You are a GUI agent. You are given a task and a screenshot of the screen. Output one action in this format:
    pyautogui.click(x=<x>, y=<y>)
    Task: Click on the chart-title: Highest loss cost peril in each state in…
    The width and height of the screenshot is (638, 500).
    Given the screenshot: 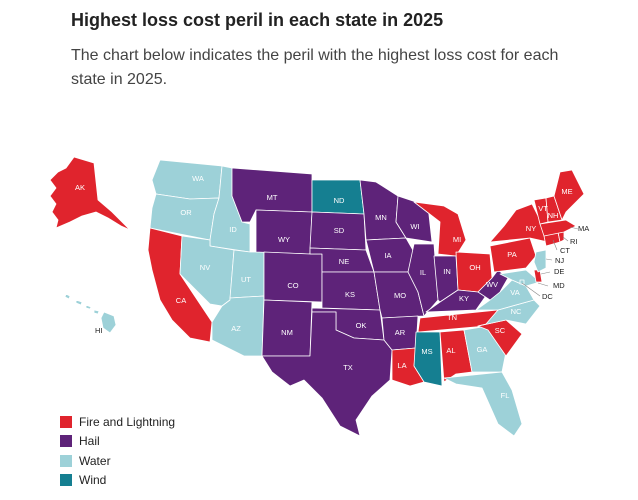 What is the action you would take?
    pyautogui.click(x=257, y=20)
    